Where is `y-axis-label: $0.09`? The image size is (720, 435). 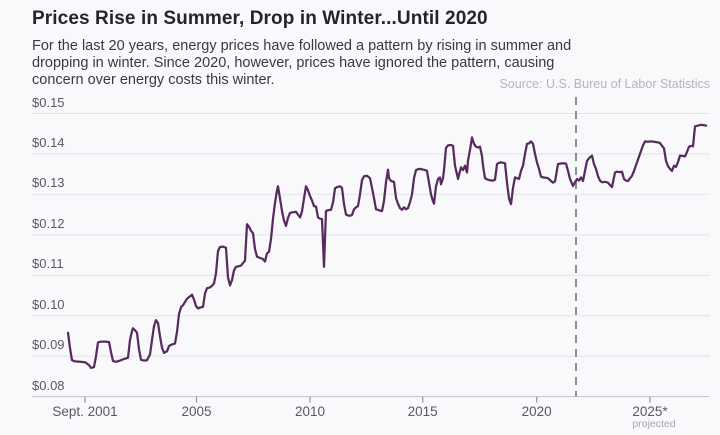
y-axis-label: $0.09 is located at coordinates (48, 345).